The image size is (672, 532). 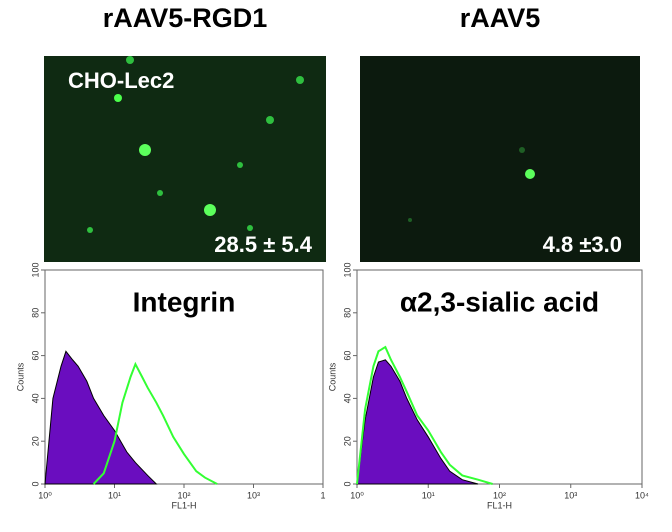 I want to click on cell-line-label: CHO-Lec2, so click(x=121, y=80).